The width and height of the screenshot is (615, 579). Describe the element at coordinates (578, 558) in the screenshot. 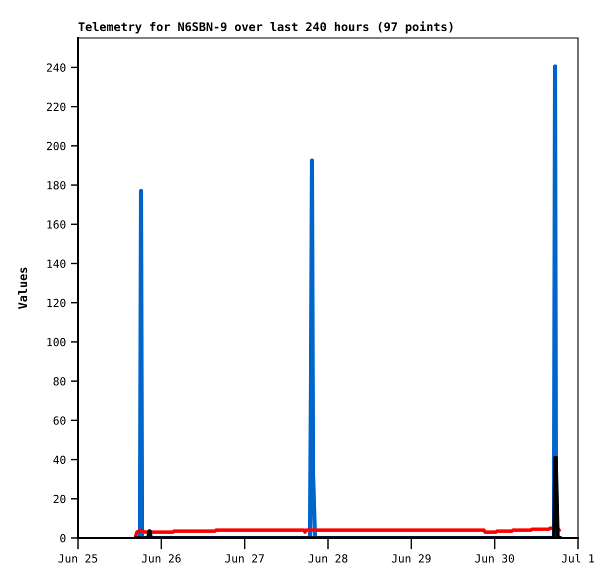

I see `x-tick-label: Jul 1` at that location.